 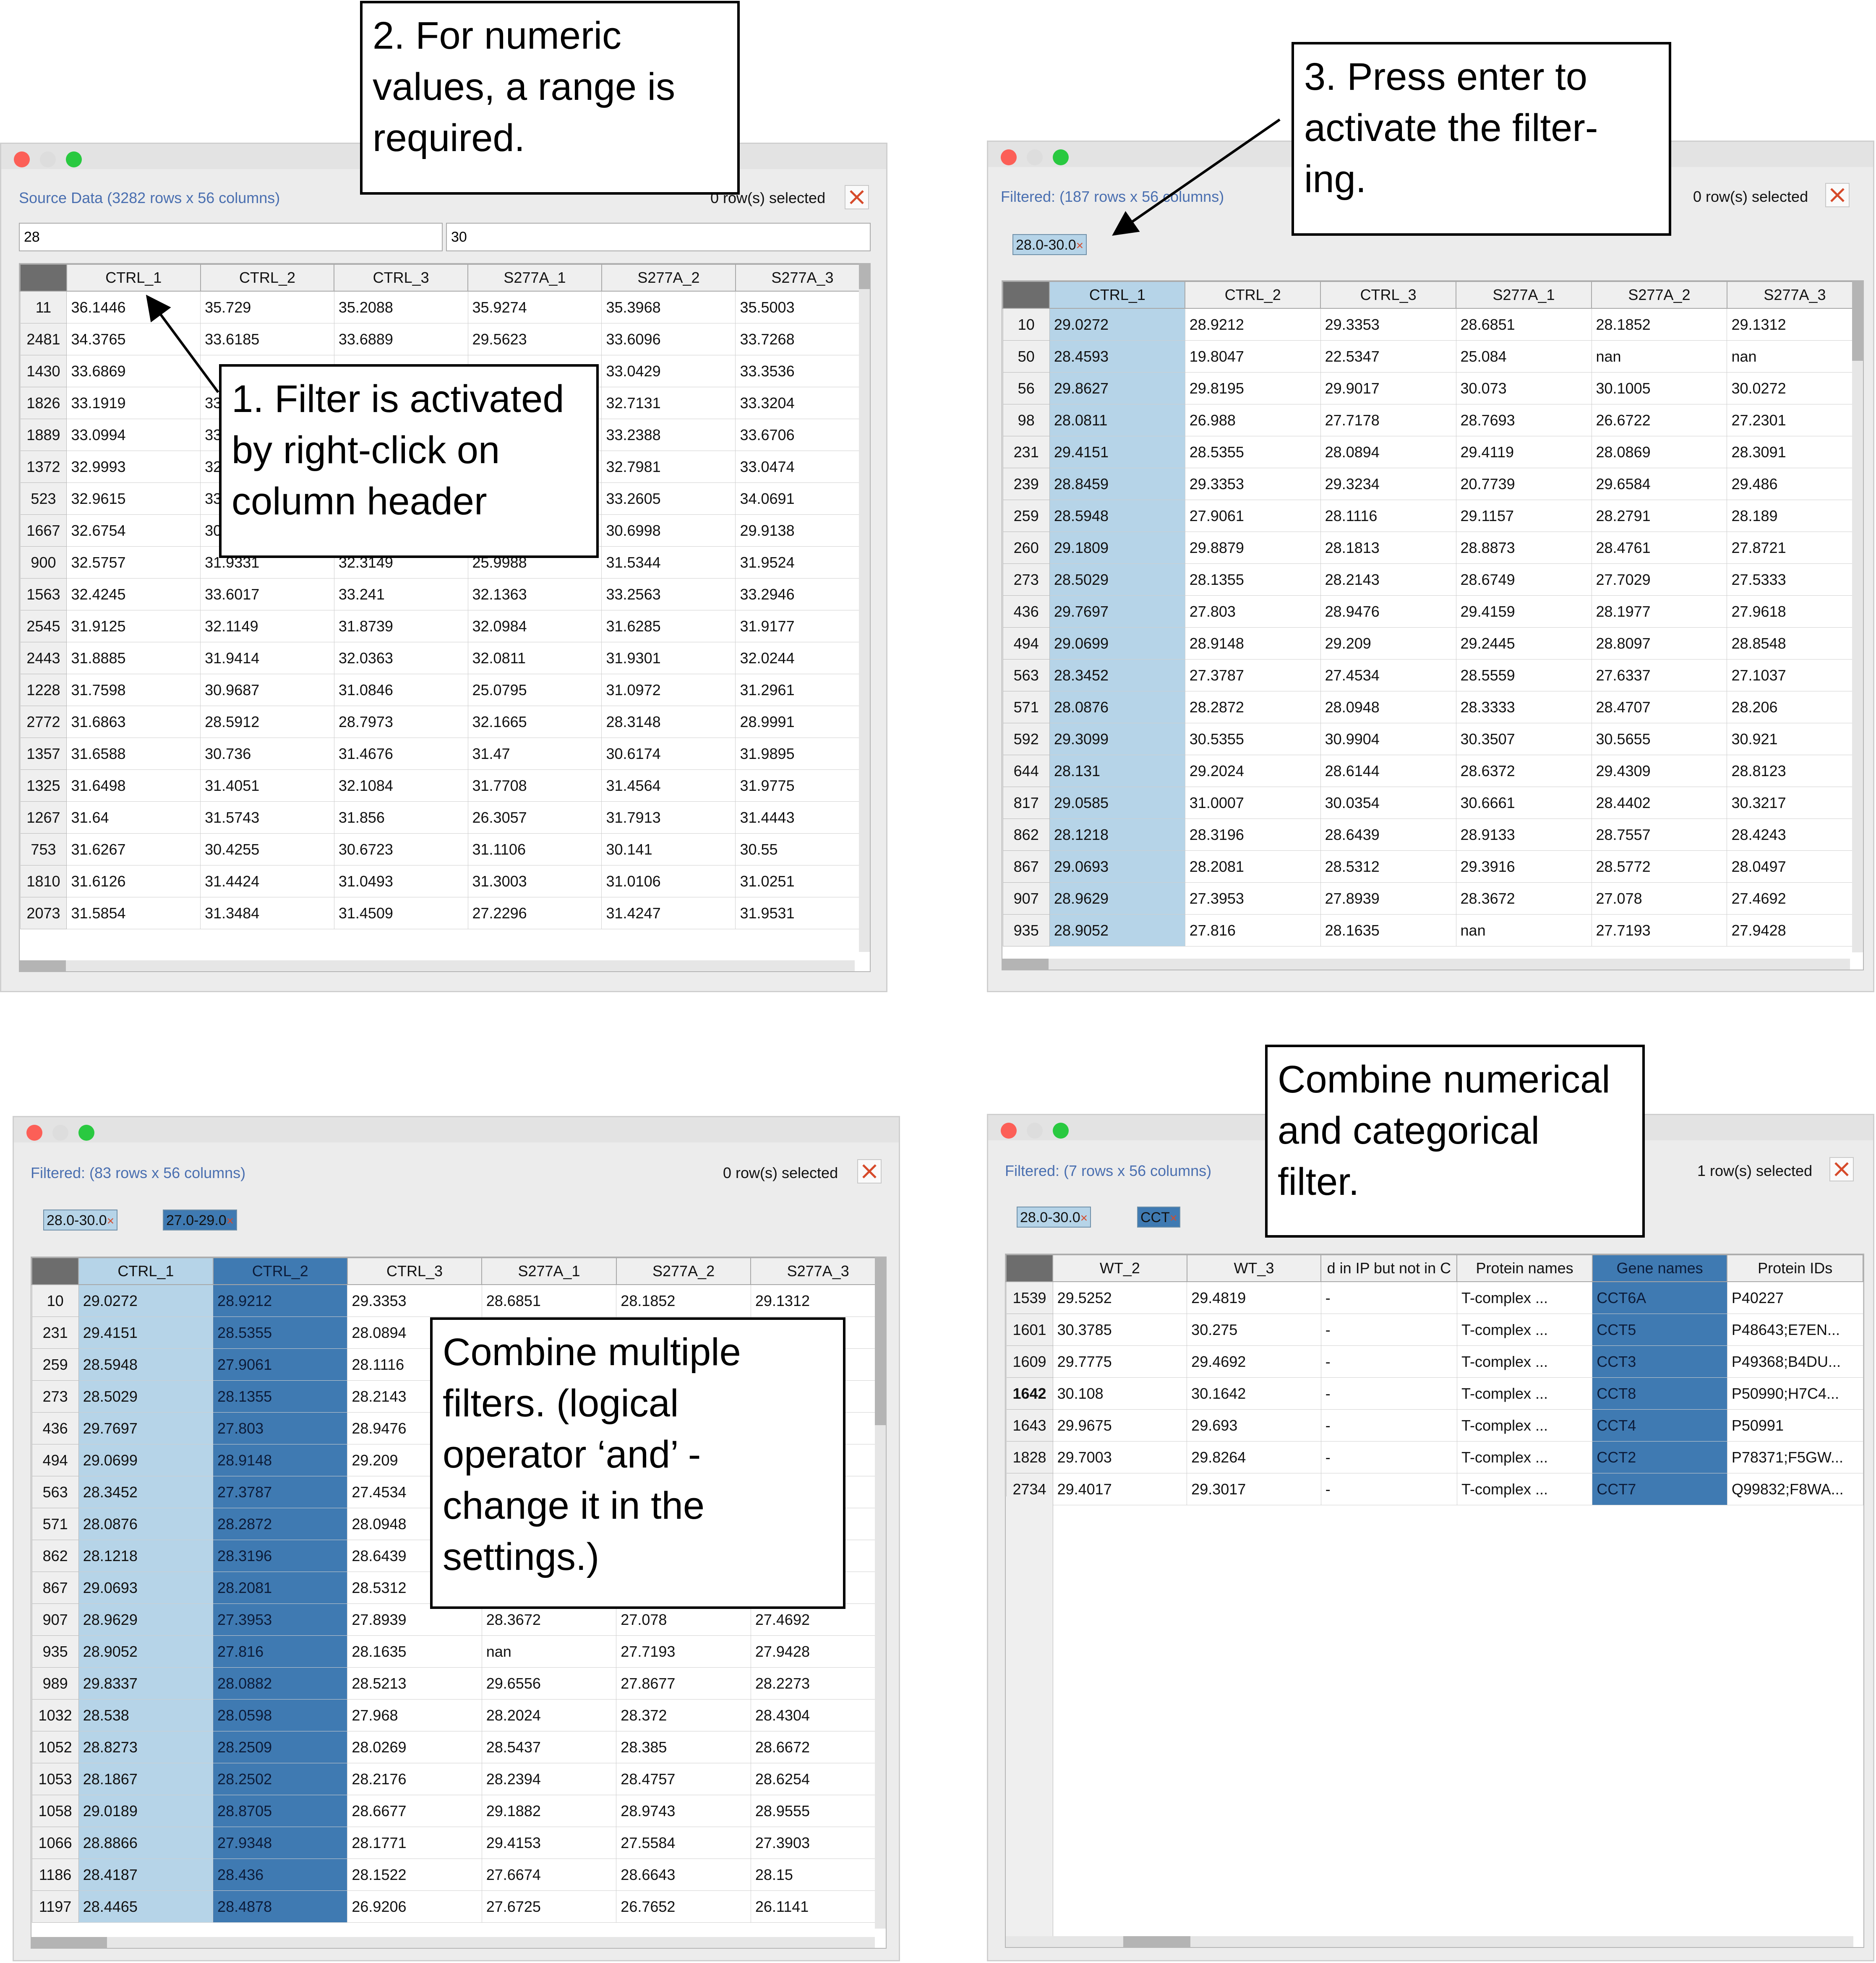 I want to click on filter-min-input, so click(x=231, y=237).